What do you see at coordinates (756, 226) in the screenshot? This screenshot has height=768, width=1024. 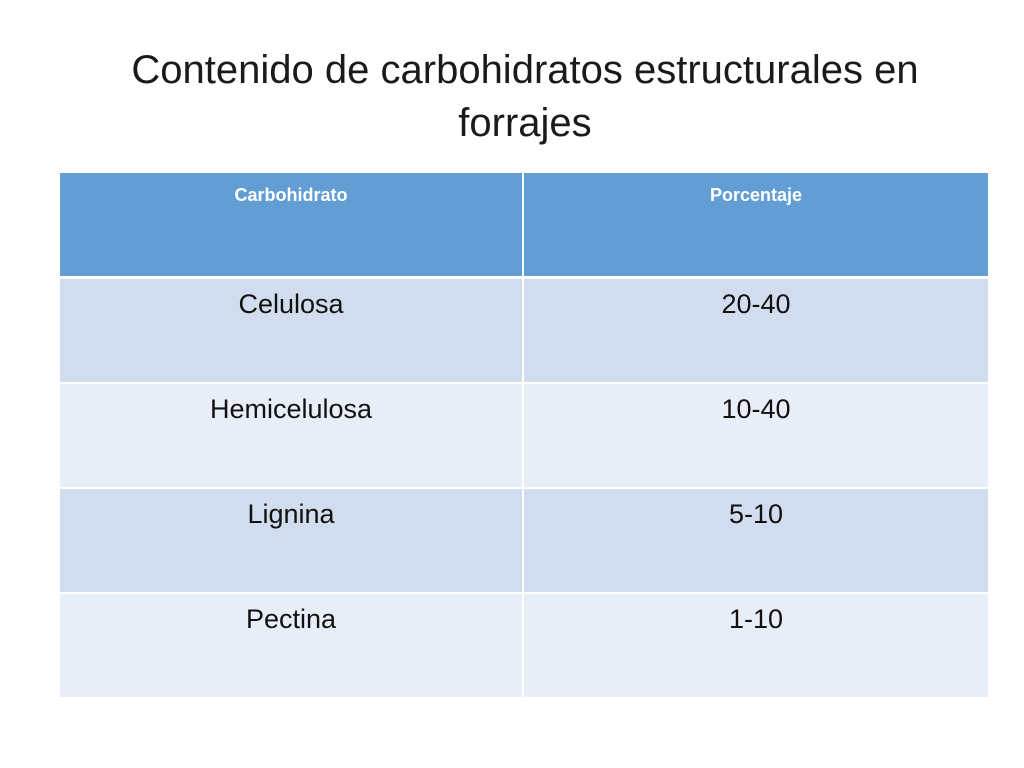 I see `header-porcentaje: Porcentaje` at bounding box center [756, 226].